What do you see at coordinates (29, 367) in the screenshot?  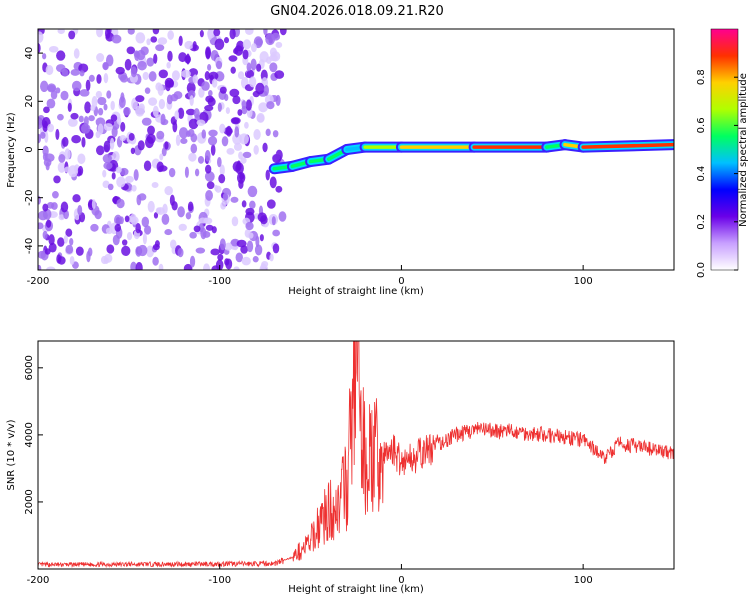 I see `snr-y-tick-label: 6000` at bounding box center [29, 367].